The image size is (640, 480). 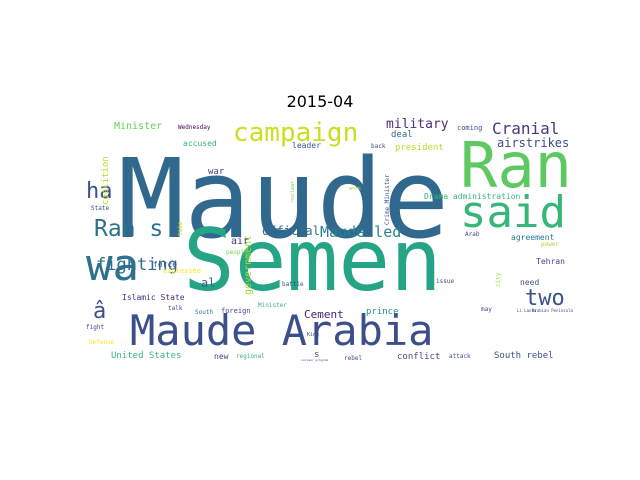 I want to click on cloud-word: president, so click(x=419, y=148).